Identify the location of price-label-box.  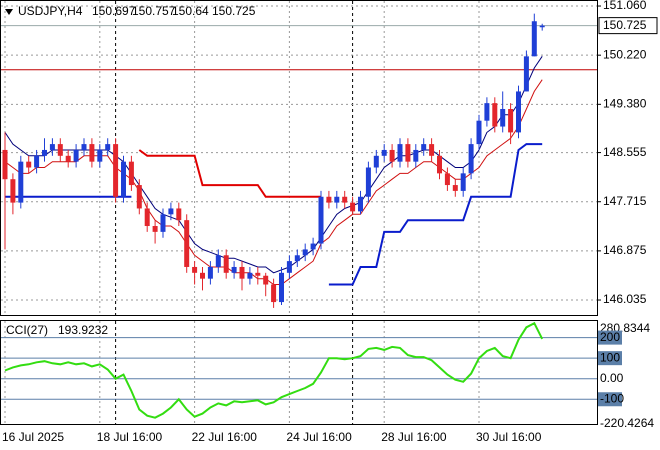
(628, 26).